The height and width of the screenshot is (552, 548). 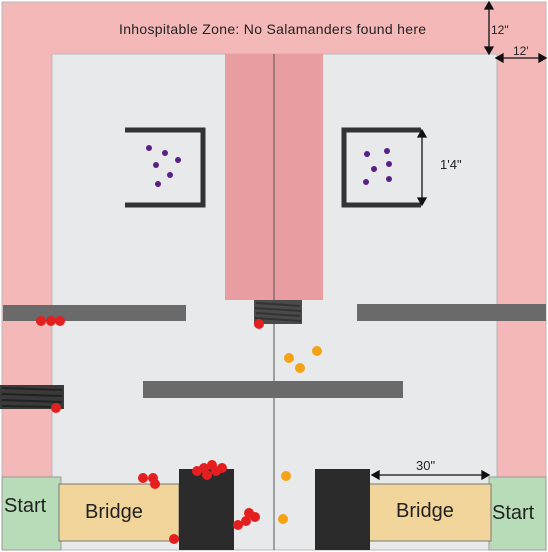 I want to click on purple-salamanders, so click(x=269, y=166).